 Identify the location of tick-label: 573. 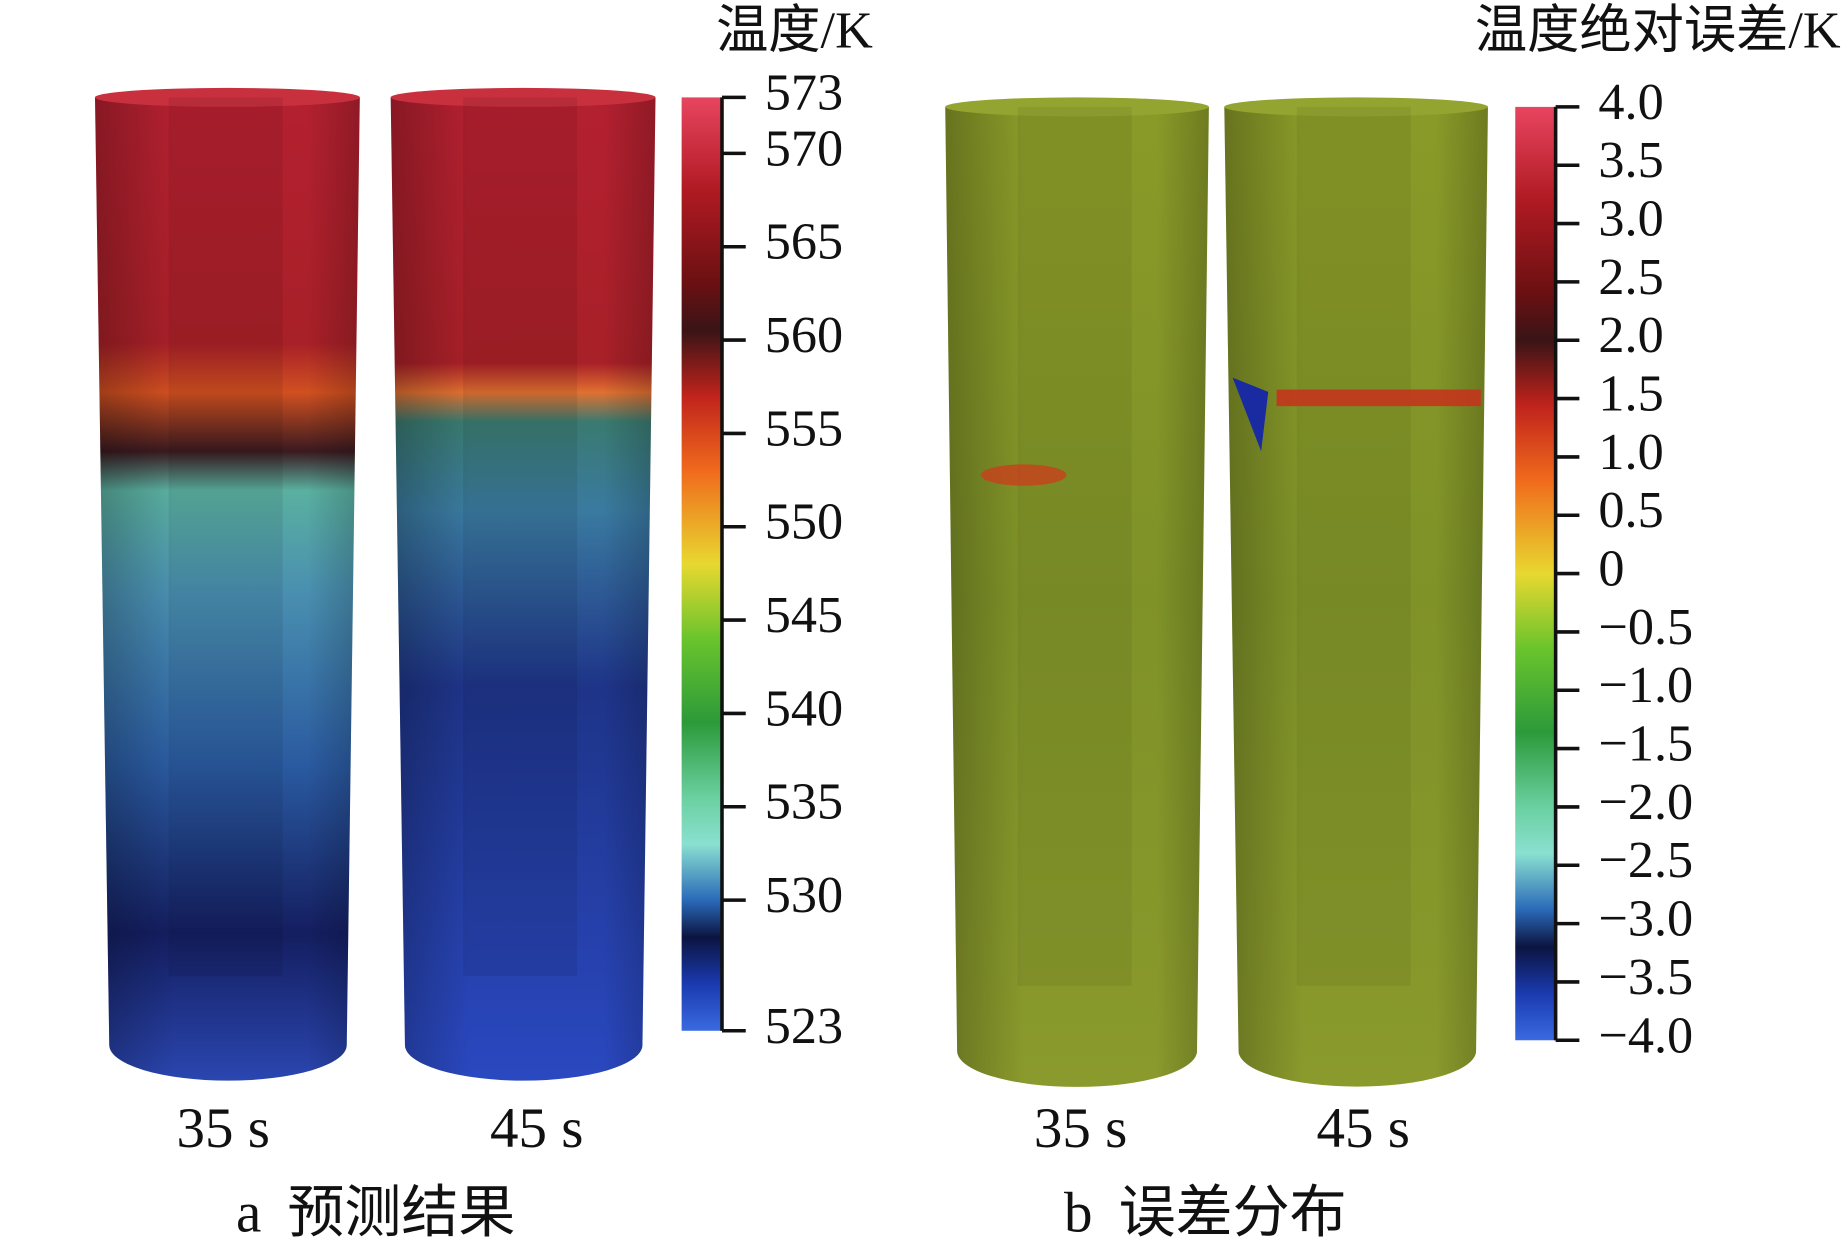
(804, 92).